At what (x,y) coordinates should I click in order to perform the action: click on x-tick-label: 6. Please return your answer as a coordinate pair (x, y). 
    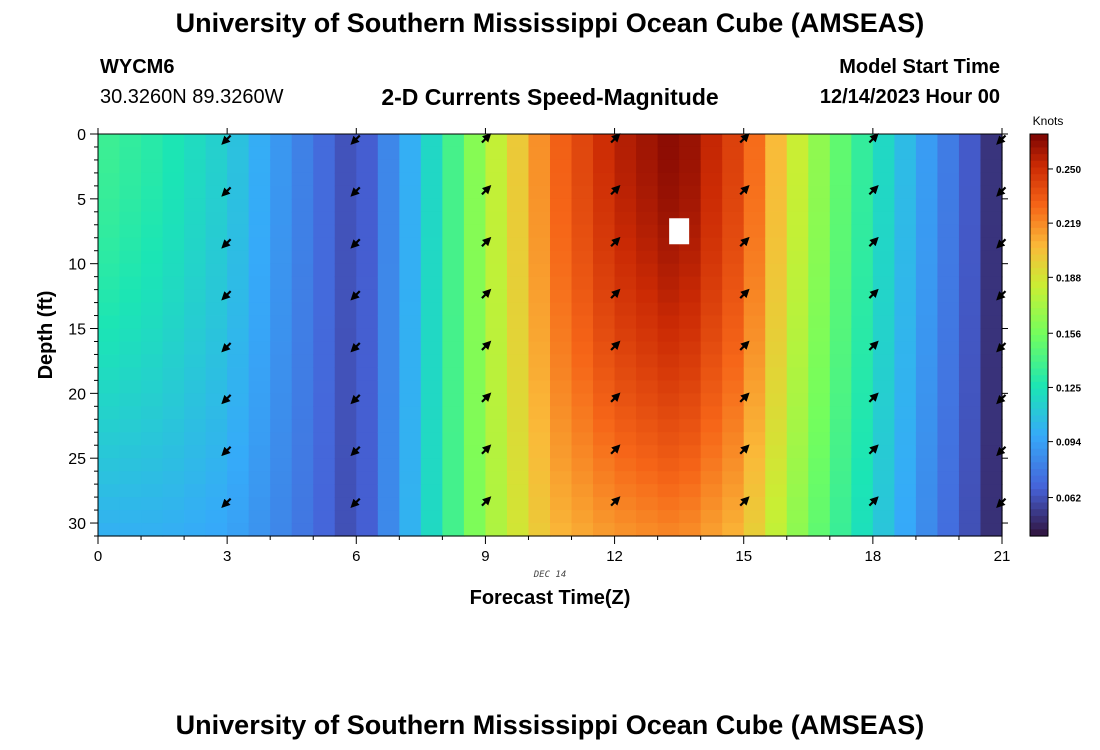
    Looking at the image, I should click on (356, 556).